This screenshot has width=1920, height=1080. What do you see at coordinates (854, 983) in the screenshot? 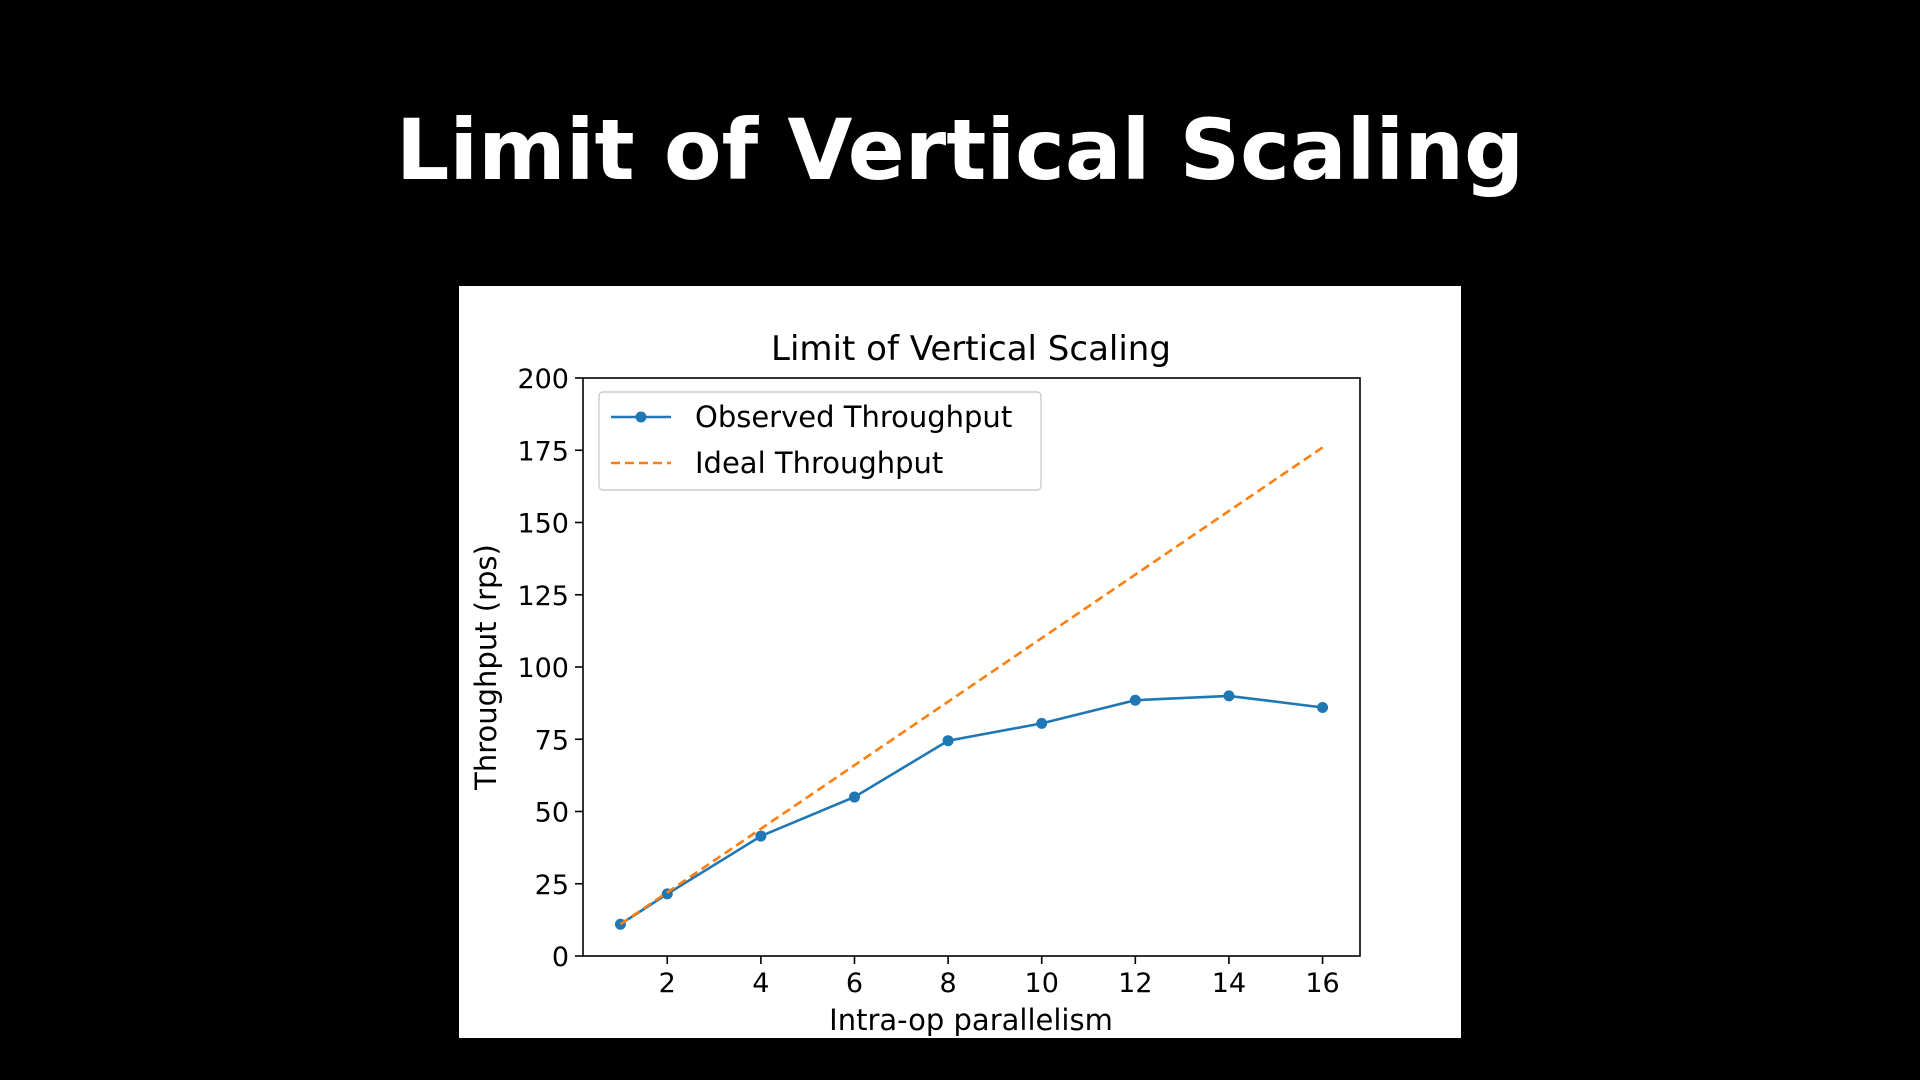
I see `x-tick-label: 6` at bounding box center [854, 983].